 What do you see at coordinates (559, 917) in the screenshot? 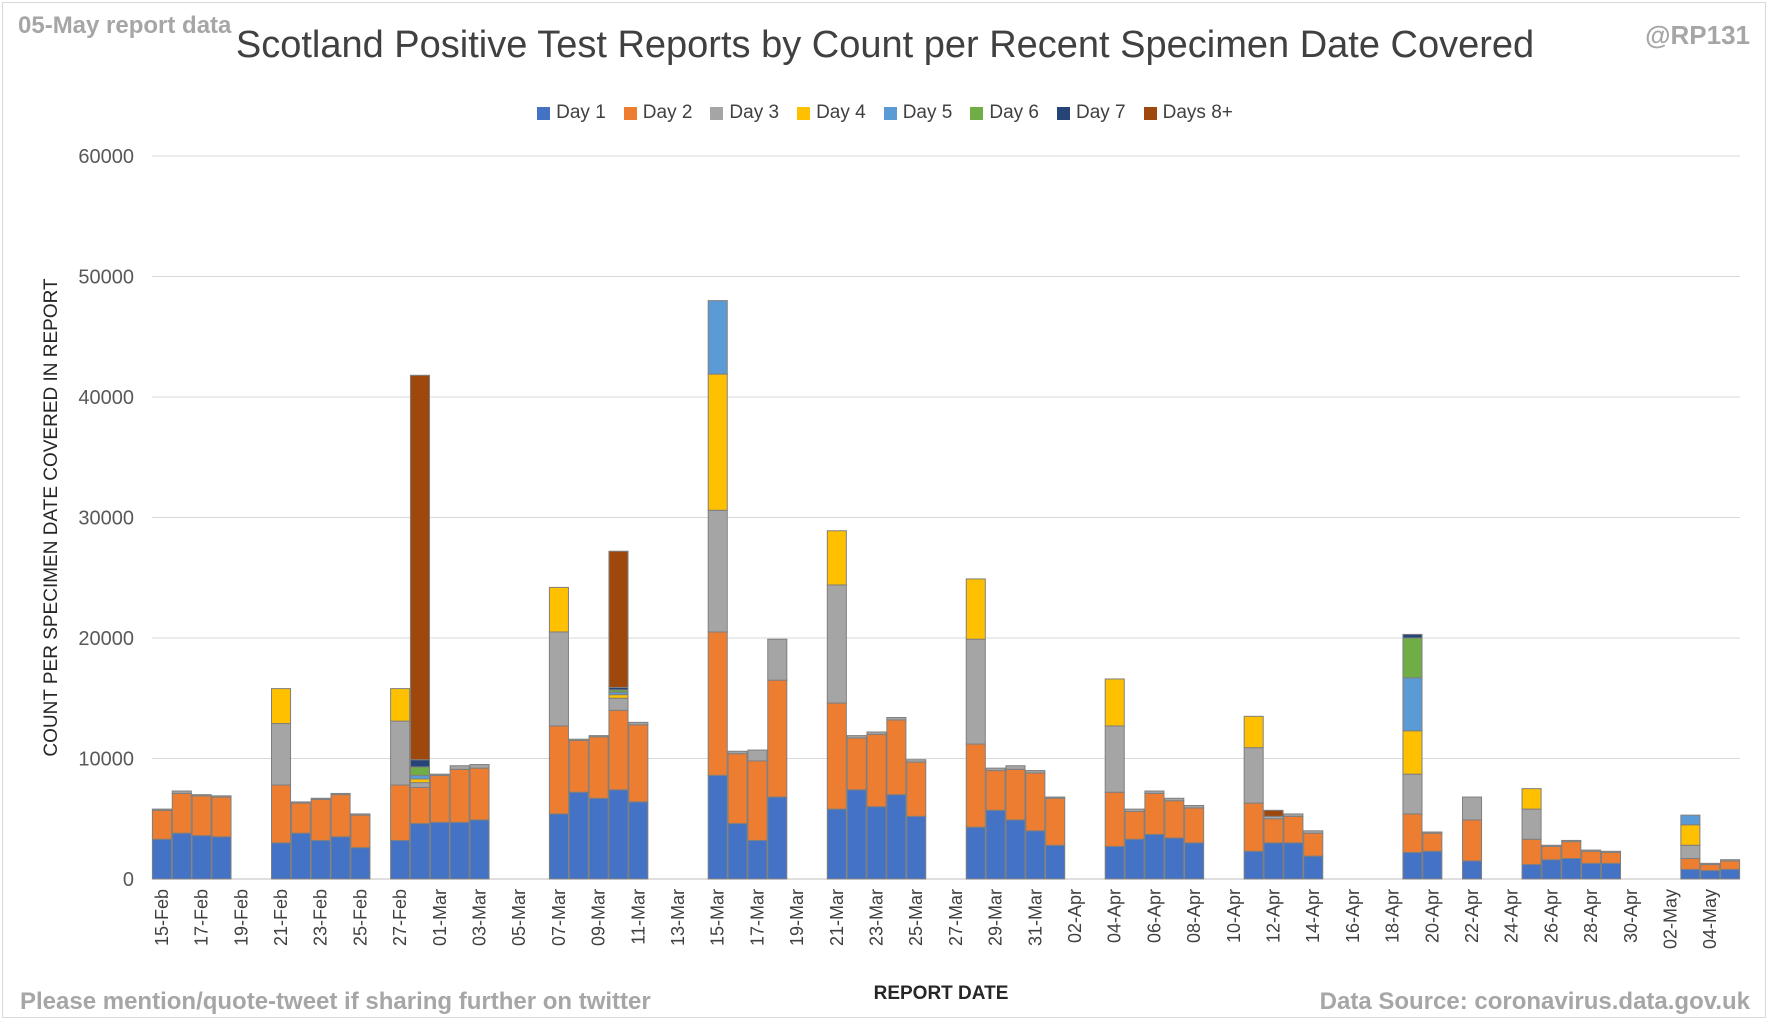
I see `x-tick-label: 07-Mar` at bounding box center [559, 917].